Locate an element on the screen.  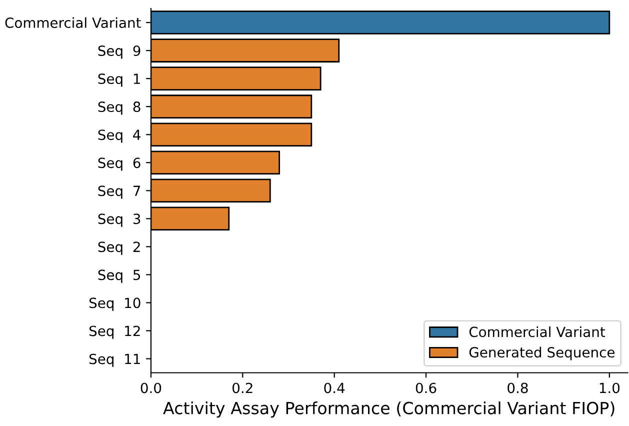
y-tick-label: Seq 10 is located at coordinates (114, 304).